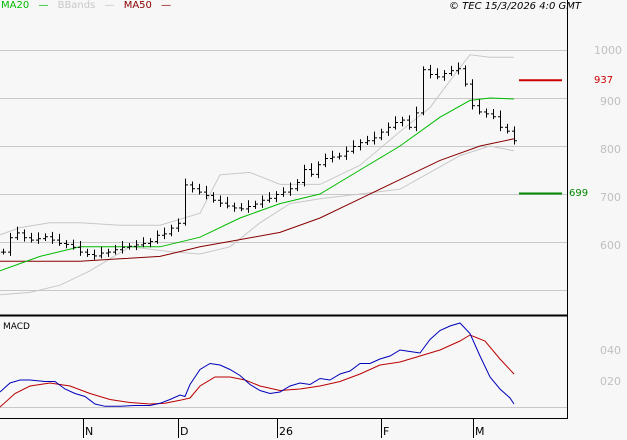 The image size is (627, 440). Describe the element at coordinates (610, 149) in the screenshot. I see `price-axis-label-800: 800` at that location.